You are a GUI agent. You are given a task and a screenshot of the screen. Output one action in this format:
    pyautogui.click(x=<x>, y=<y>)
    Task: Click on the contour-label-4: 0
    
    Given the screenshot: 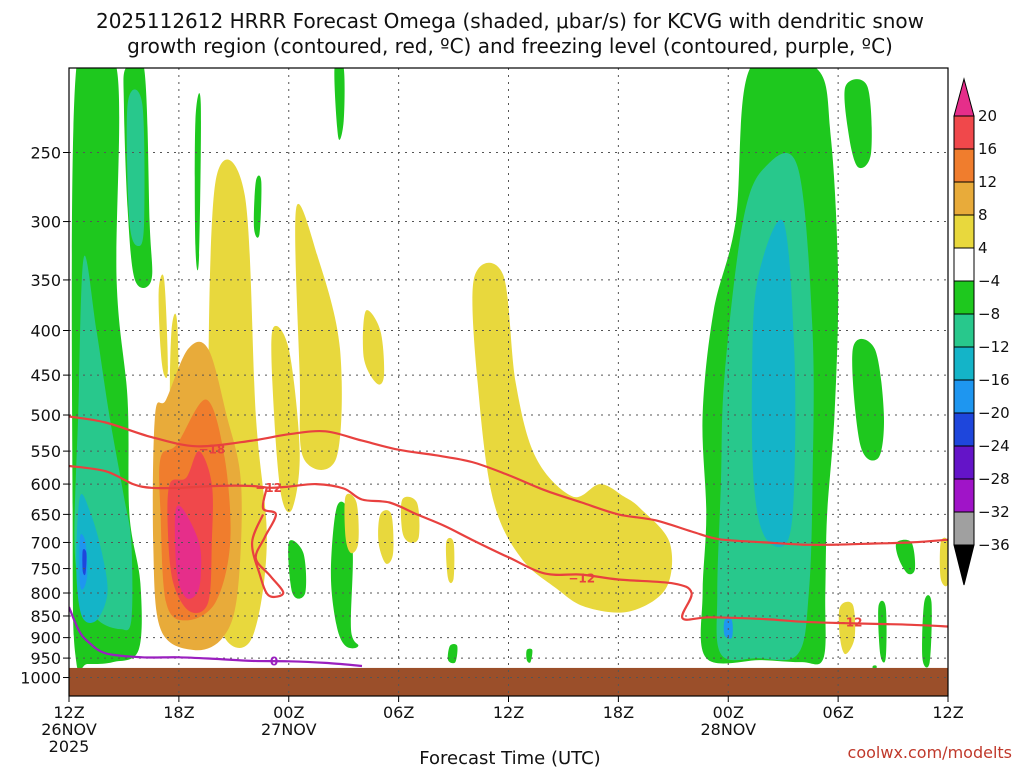 What is the action you would take?
    pyautogui.click(x=274, y=661)
    